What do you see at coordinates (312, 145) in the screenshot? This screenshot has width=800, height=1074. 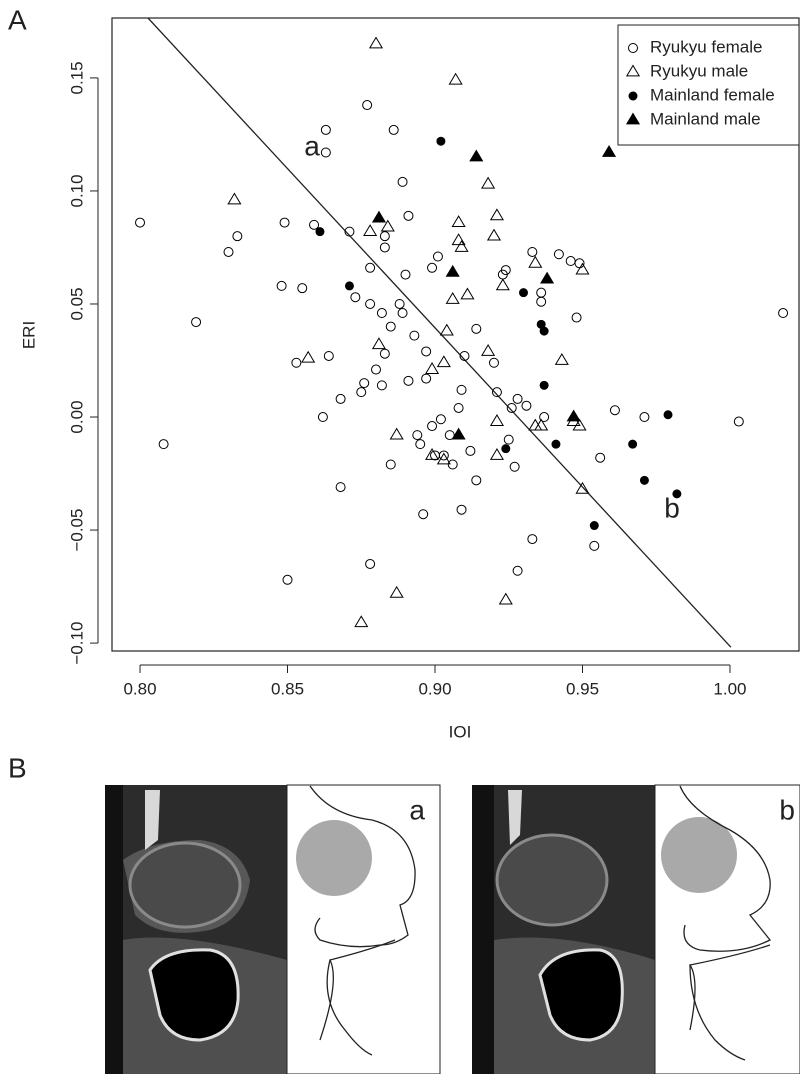 I see `annotation: a` at bounding box center [312, 145].